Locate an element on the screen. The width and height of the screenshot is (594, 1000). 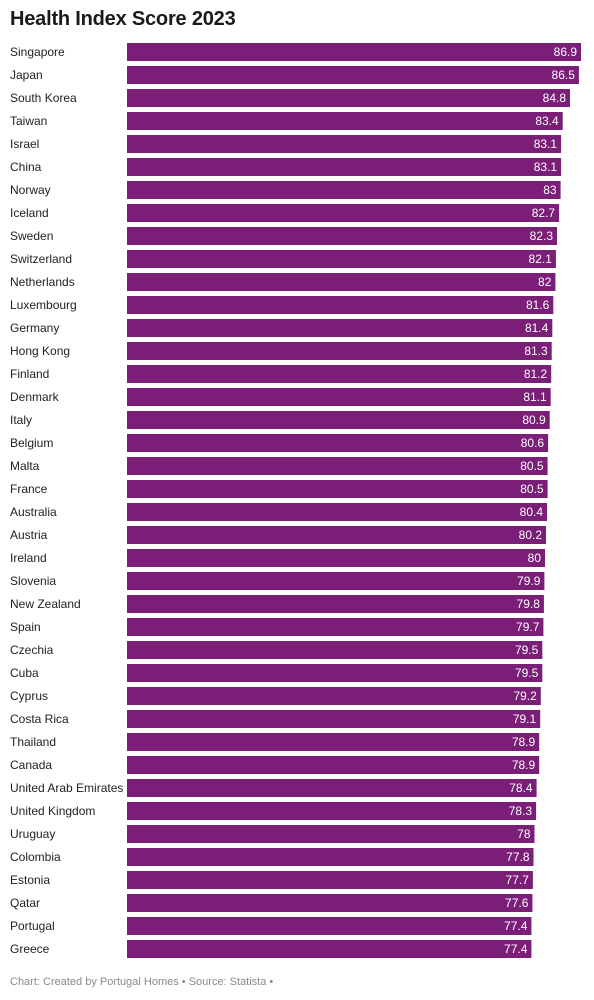
category-label: Estonia is located at coordinates (30, 880).